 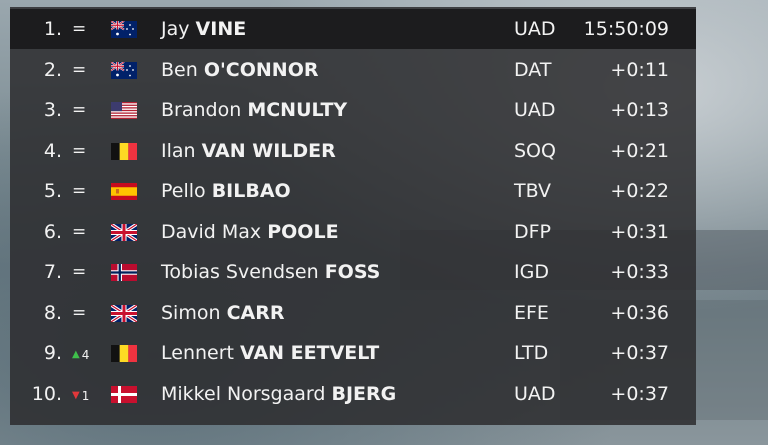 I want to click on rider-first-name: Pello, so click(x=183, y=191).